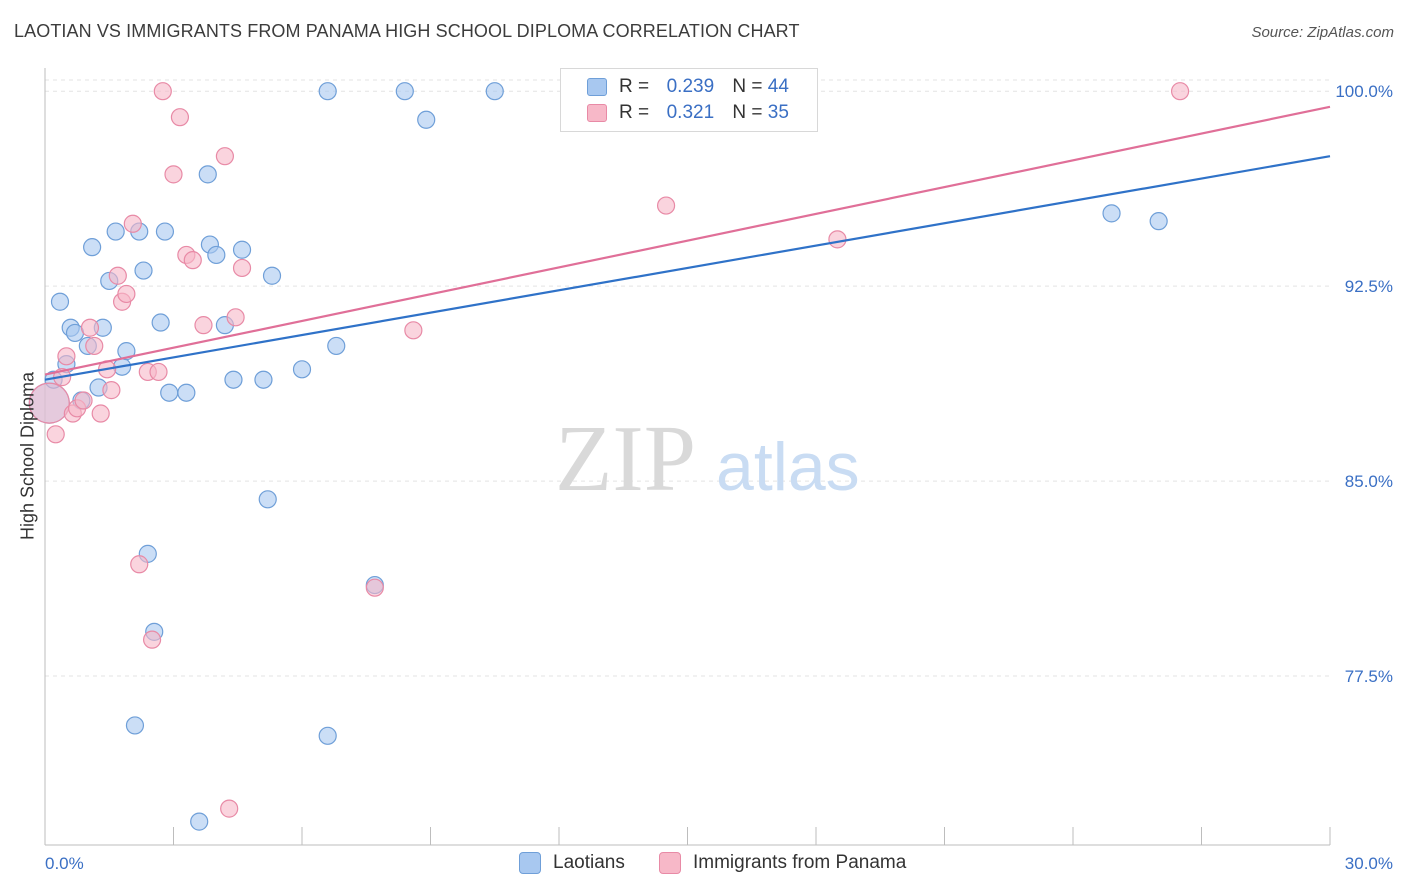  I want to click on watermark: ZIP atlas, so click(707, 459).